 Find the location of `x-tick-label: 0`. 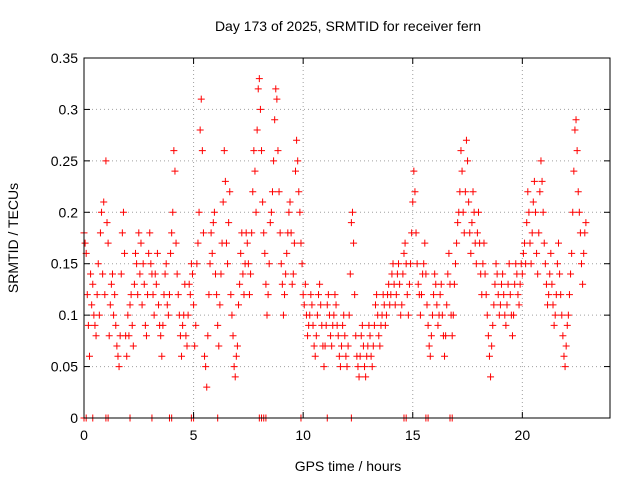

x-tick-label: 0 is located at coordinates (84, 435).